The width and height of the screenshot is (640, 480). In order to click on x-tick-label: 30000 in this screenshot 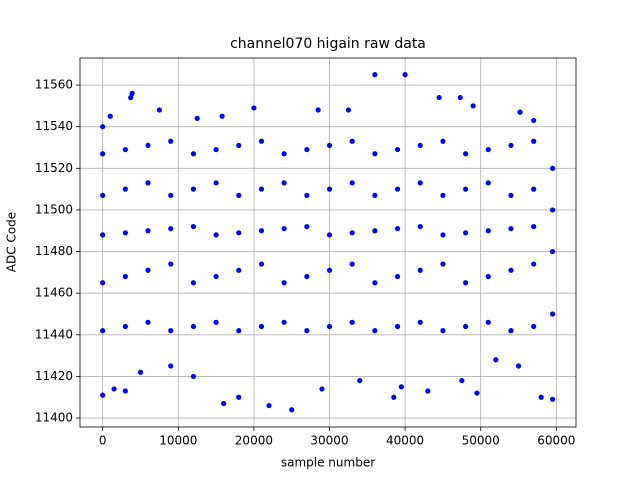, I will do `click(329, 441)`.